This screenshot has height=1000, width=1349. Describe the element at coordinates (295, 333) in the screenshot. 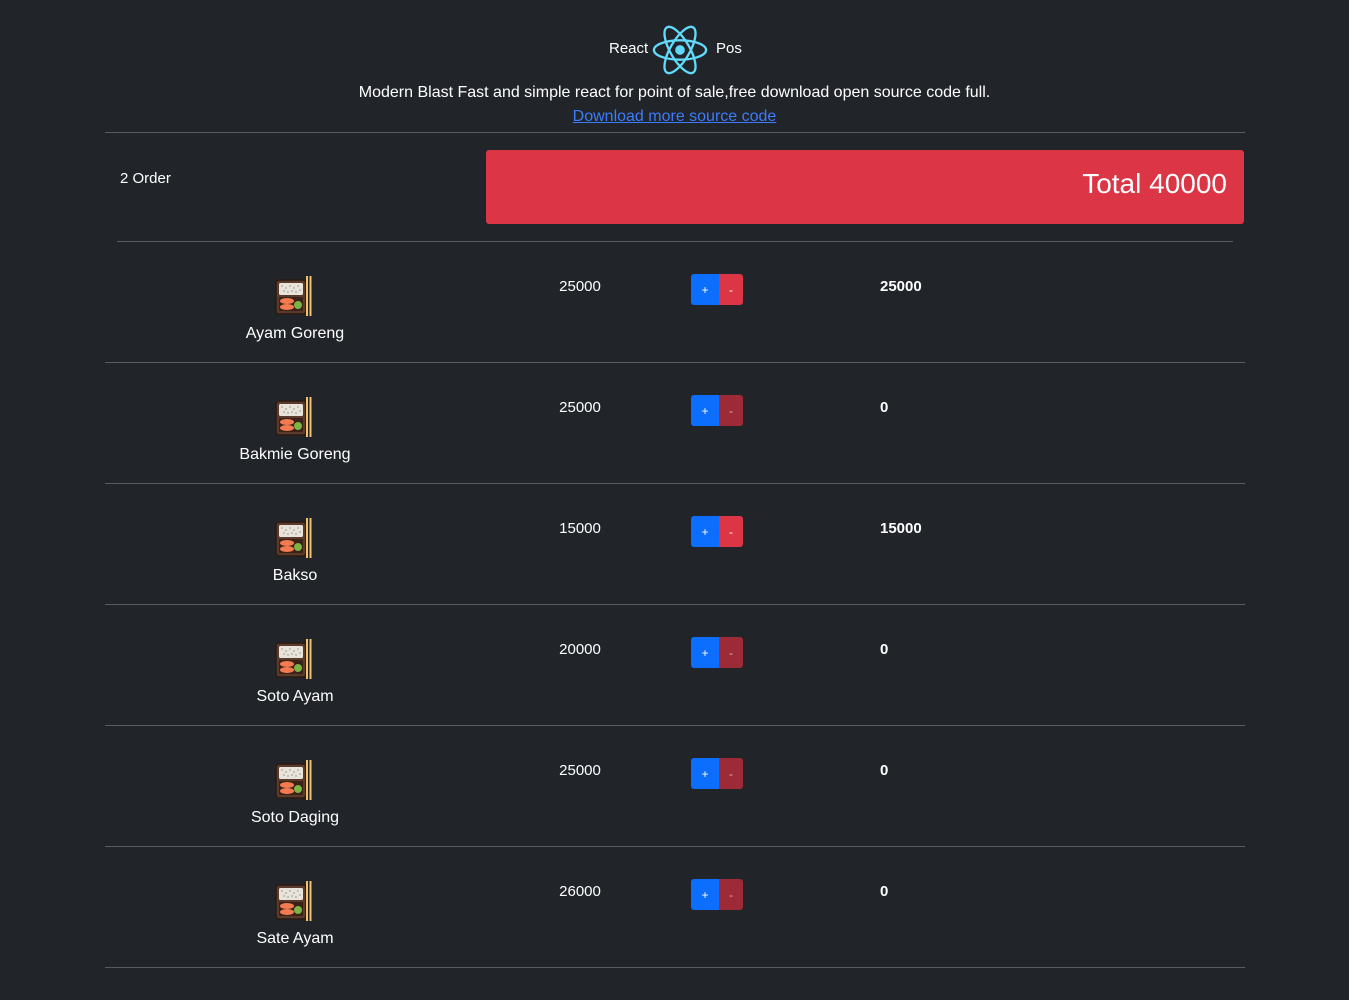

I see `item-name: Ayam Goreng` at that location.